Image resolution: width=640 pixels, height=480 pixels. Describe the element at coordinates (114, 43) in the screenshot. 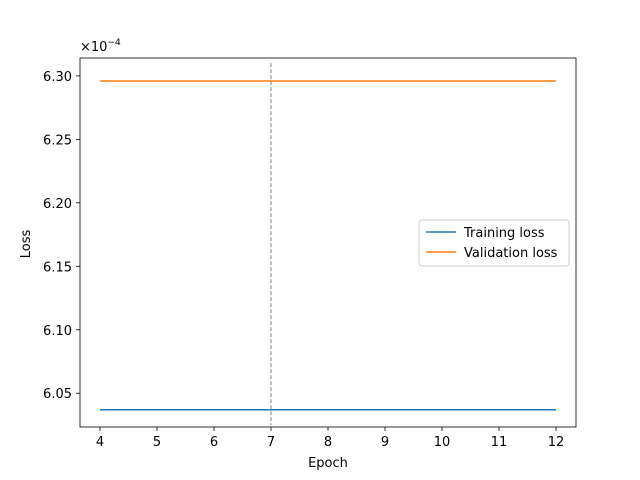

I see `y-axis-scale-exponent: −4` at that location.